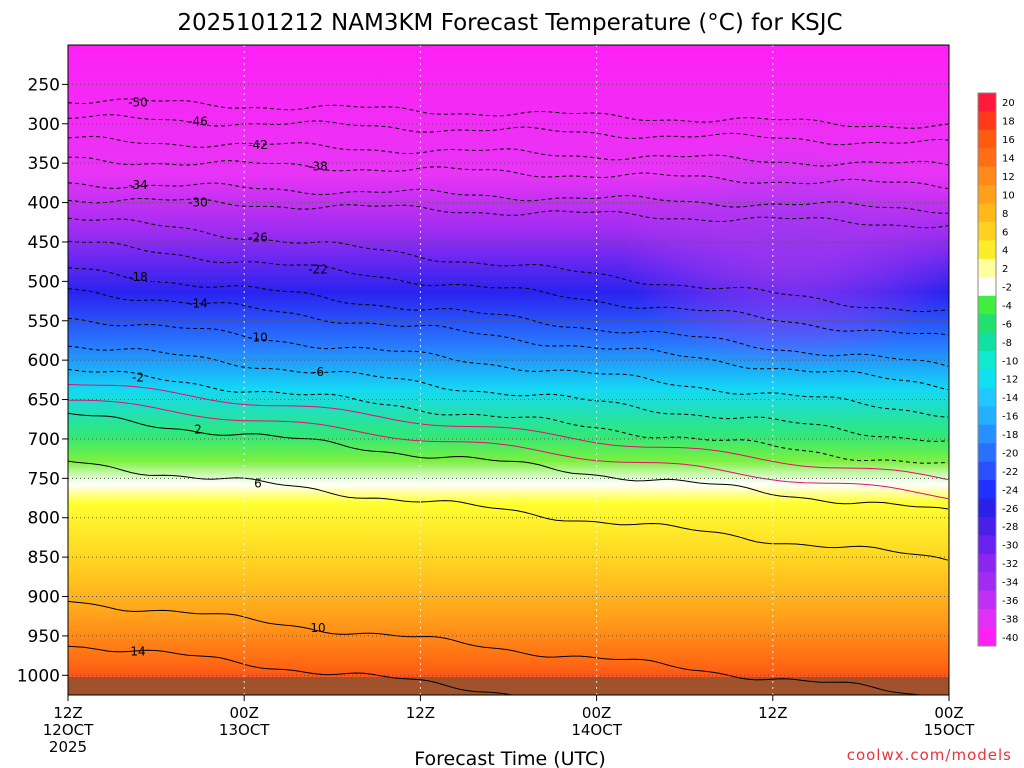 The width and height of the screenshot is (1024, 768). Describe the element at coordinates (1010, 582) in the screenshot. I see `colorbar-label: -34` at that location.